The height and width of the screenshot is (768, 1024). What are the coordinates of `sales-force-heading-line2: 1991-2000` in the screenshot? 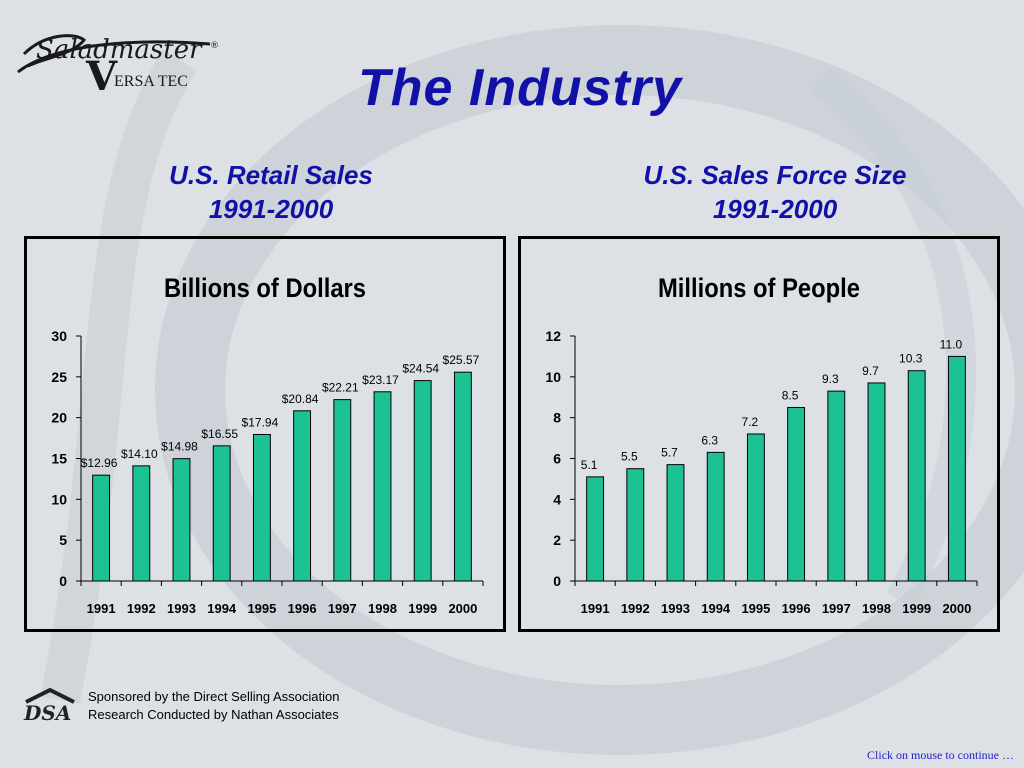 It's located at (775, 209).